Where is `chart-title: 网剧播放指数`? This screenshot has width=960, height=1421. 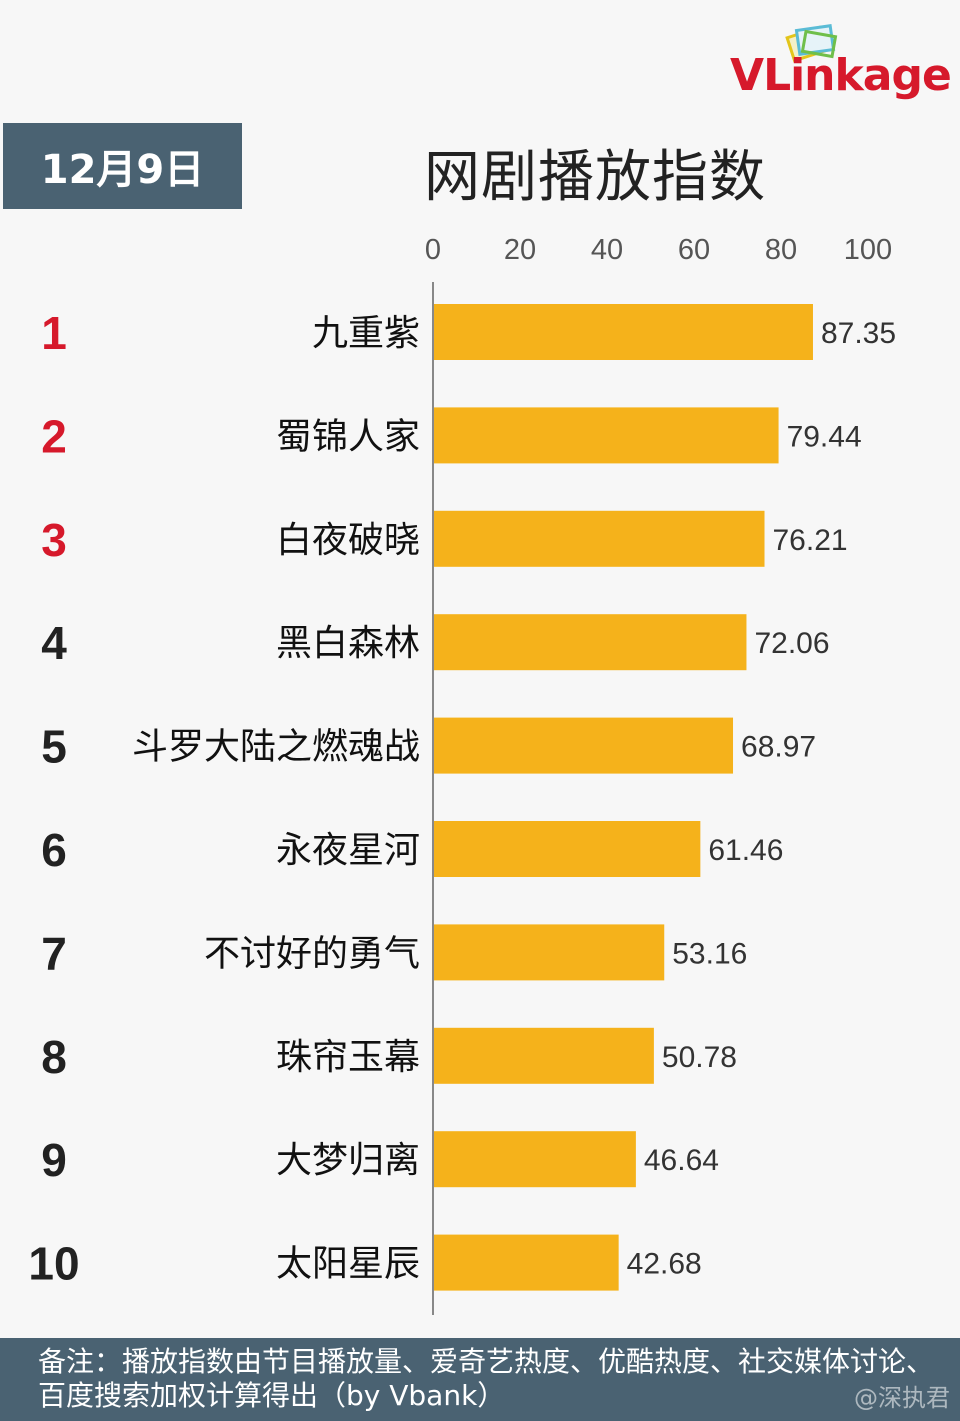 chart-title: 网剧播放指数 is located at coordinates (595, 177).